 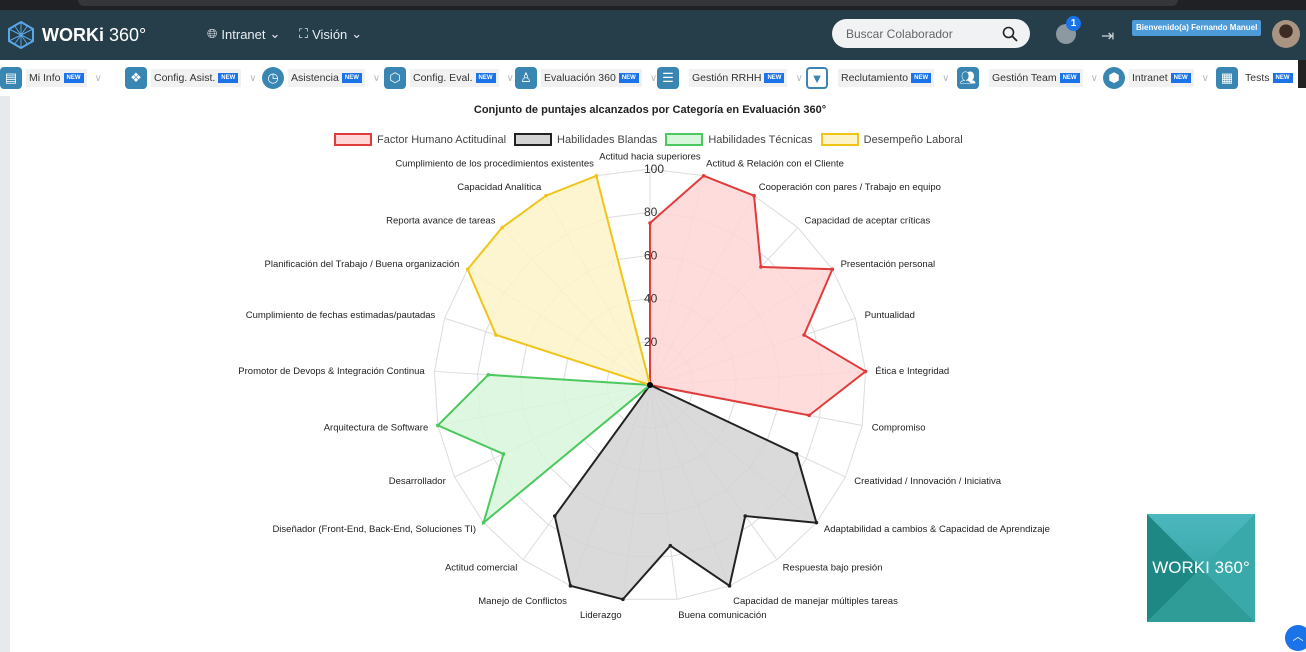 I want to click on network-icon: ⬢, so click(x=1114, y=78).